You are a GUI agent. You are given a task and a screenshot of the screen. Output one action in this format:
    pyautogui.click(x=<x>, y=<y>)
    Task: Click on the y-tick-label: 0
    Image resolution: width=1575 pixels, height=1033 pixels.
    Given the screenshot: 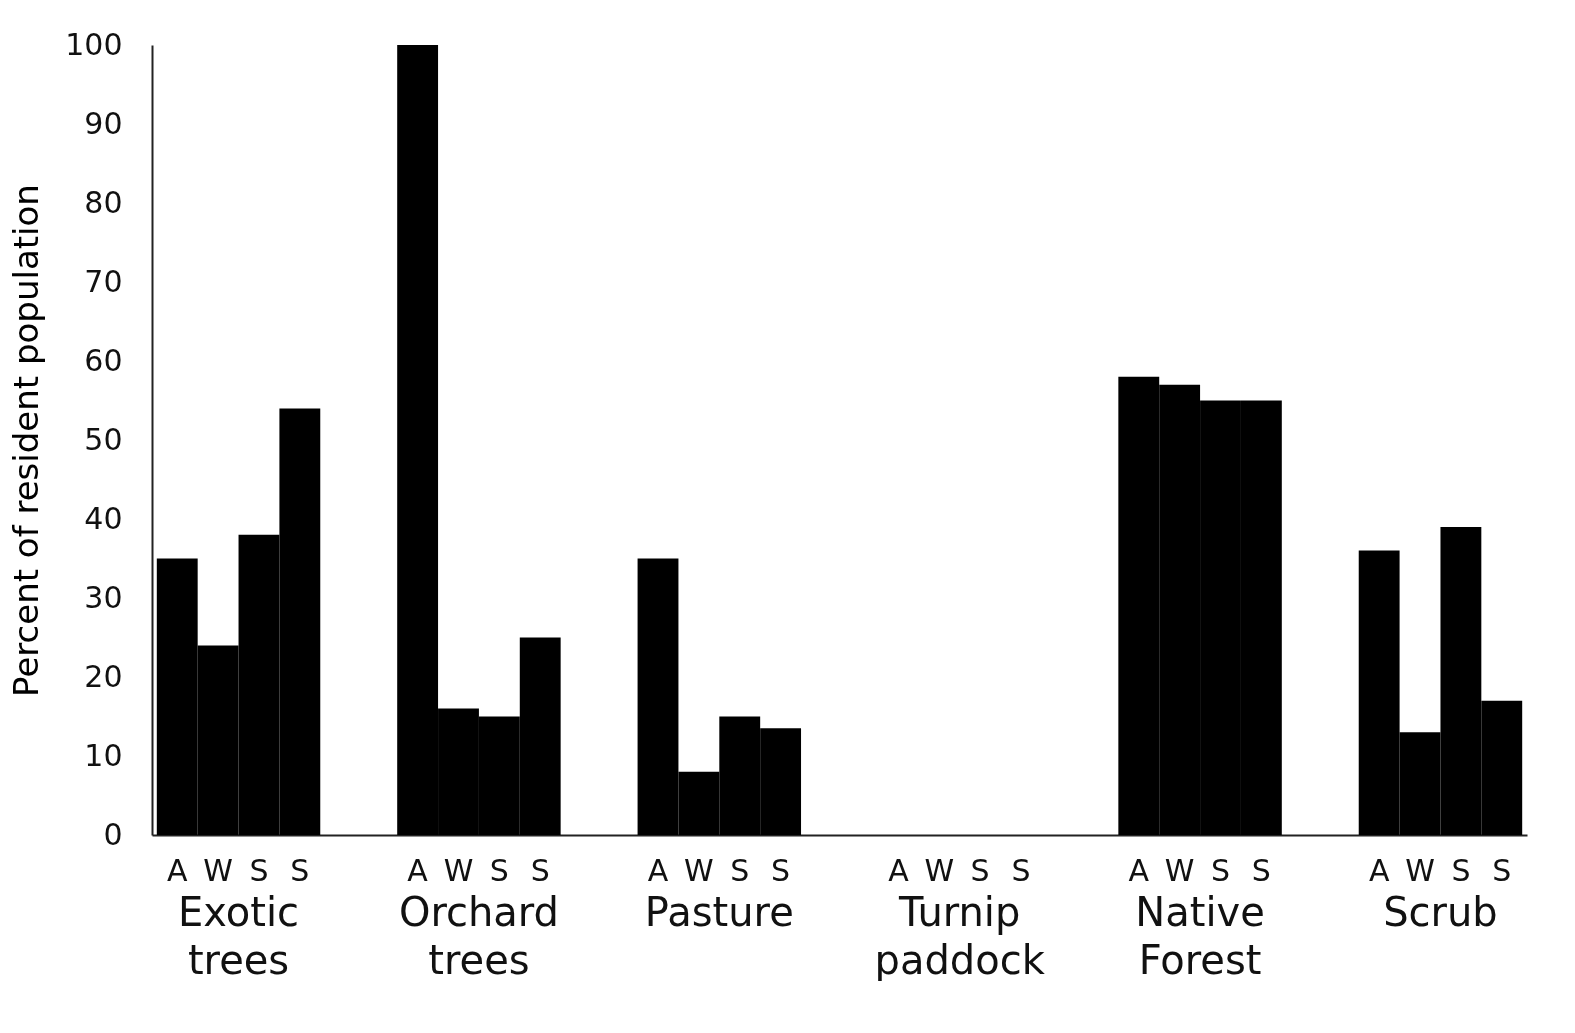 What is the action you would take?
    pyautogui.click(x=113, y=834)
    